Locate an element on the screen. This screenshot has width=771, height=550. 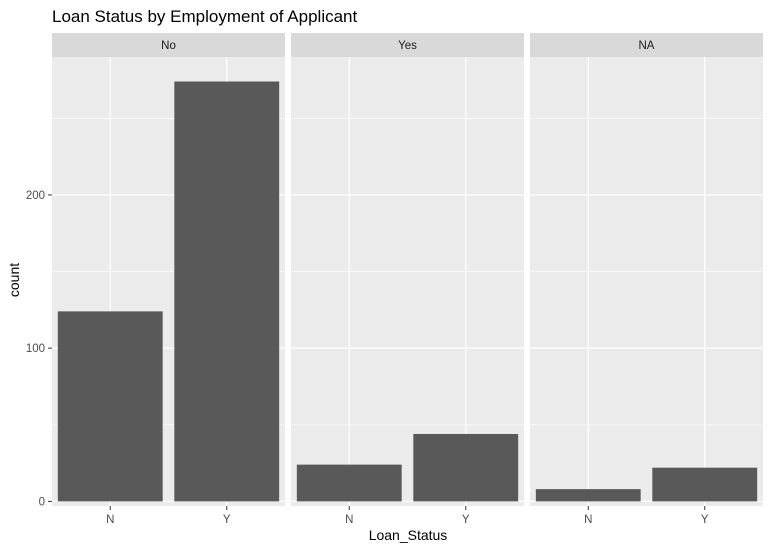
y-axis-title: count is located at coordinates (14, 280).